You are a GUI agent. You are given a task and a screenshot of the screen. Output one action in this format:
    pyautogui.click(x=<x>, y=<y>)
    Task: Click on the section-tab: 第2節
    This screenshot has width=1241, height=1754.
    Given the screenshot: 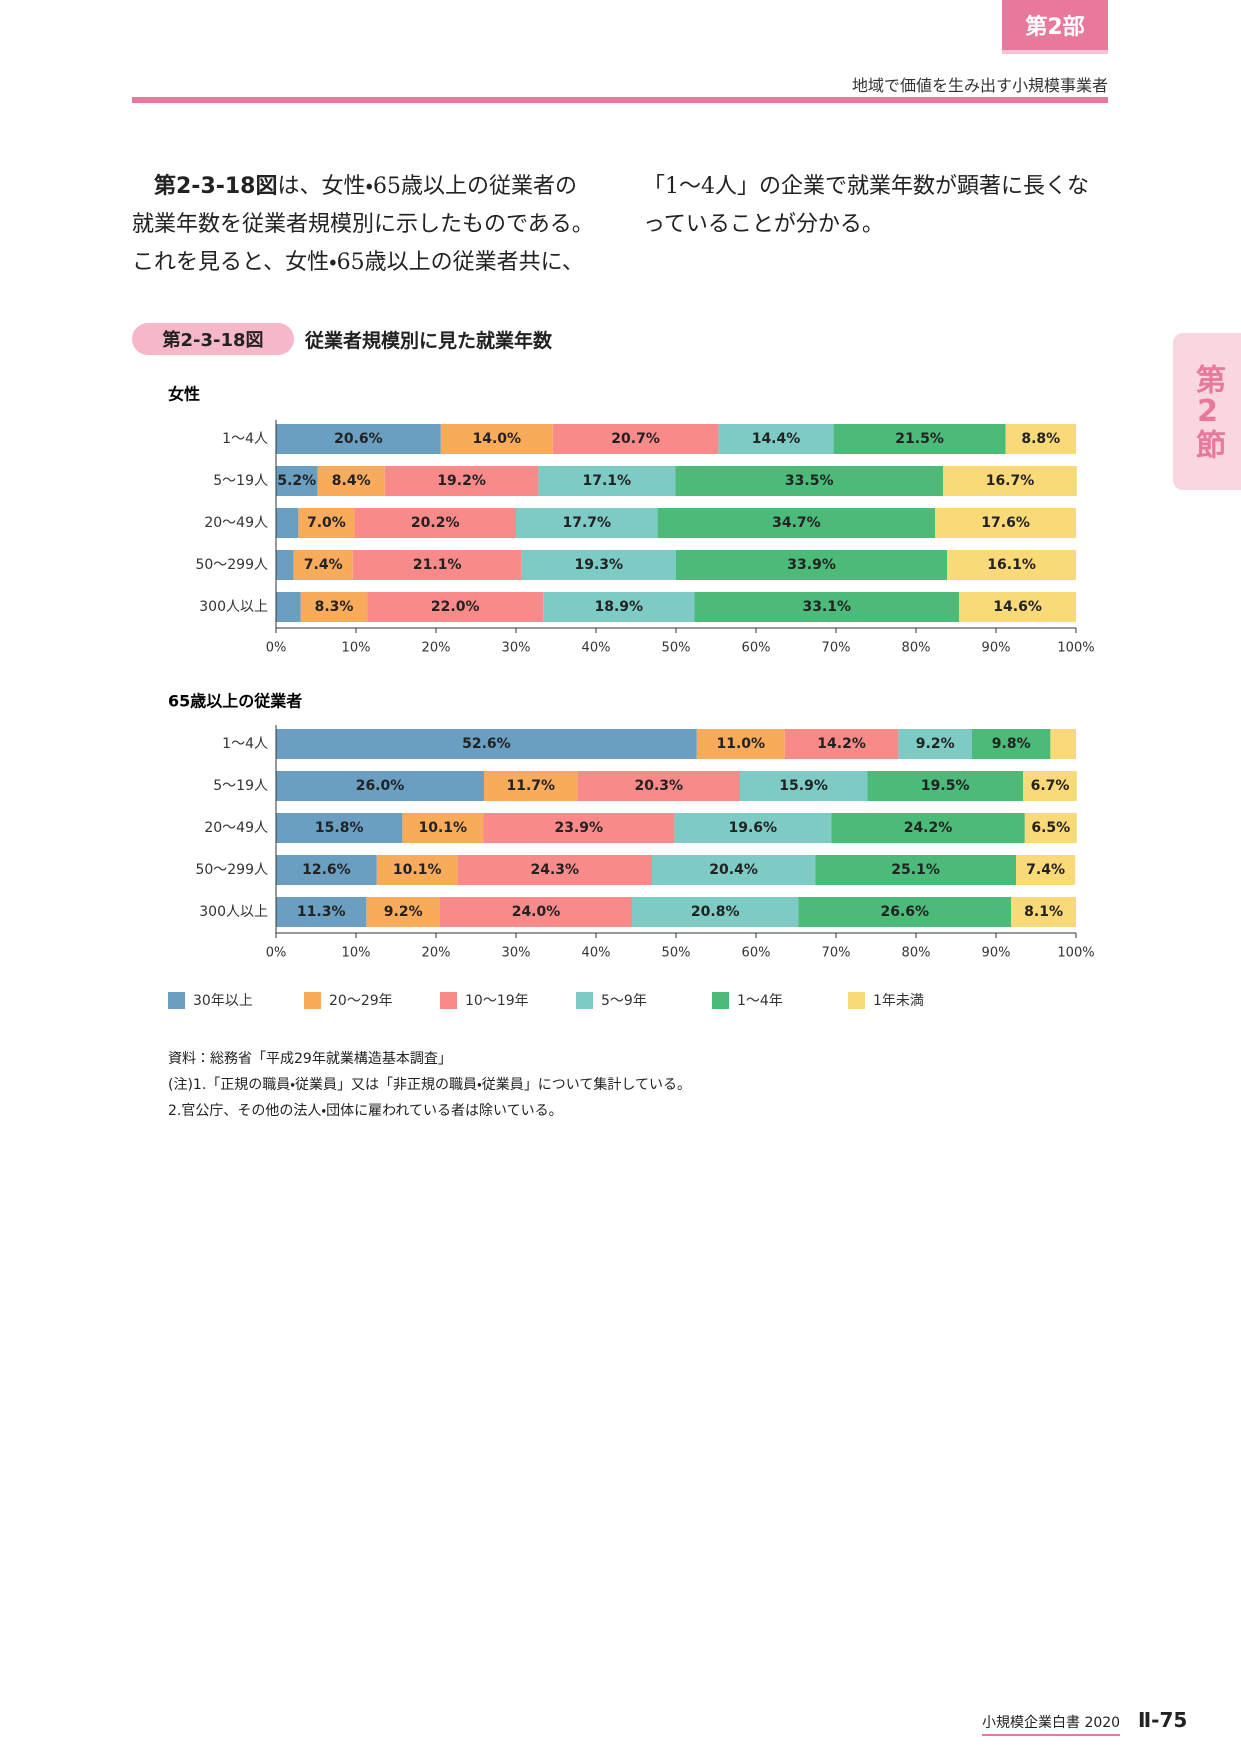 What is the action you would take?
    pyautogui.click(x=1207, y=411)
    